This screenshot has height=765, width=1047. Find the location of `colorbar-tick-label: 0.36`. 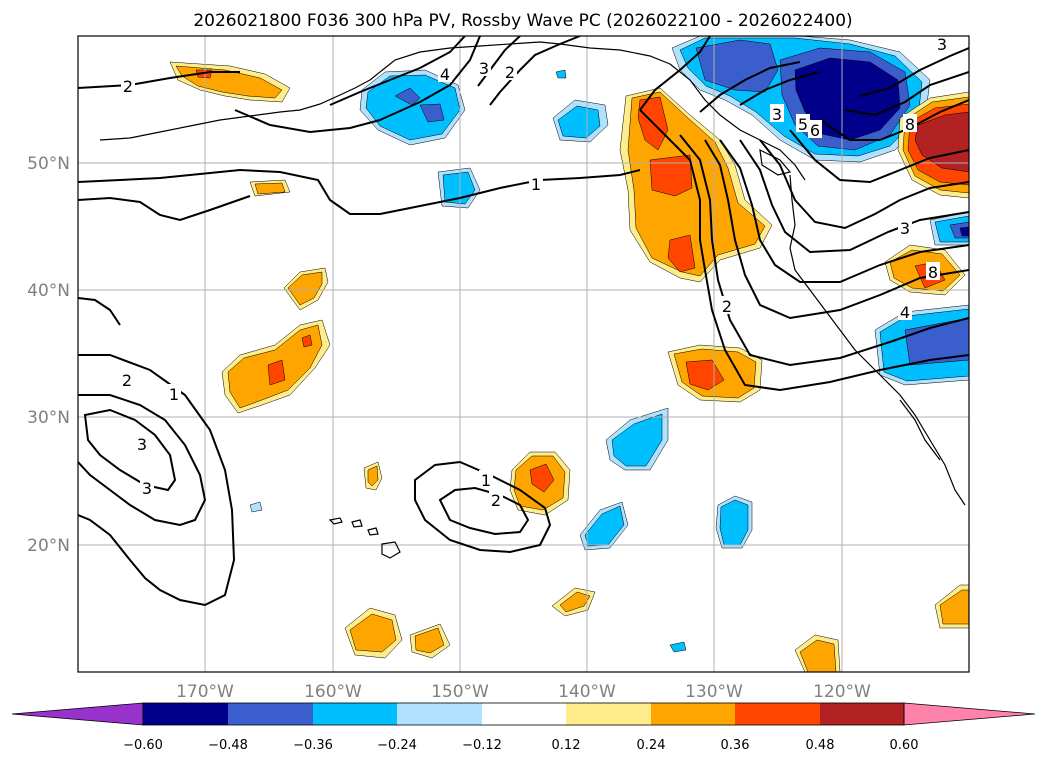

colorbar-tick-label: 0.36 is located at coordinates (735, 745).